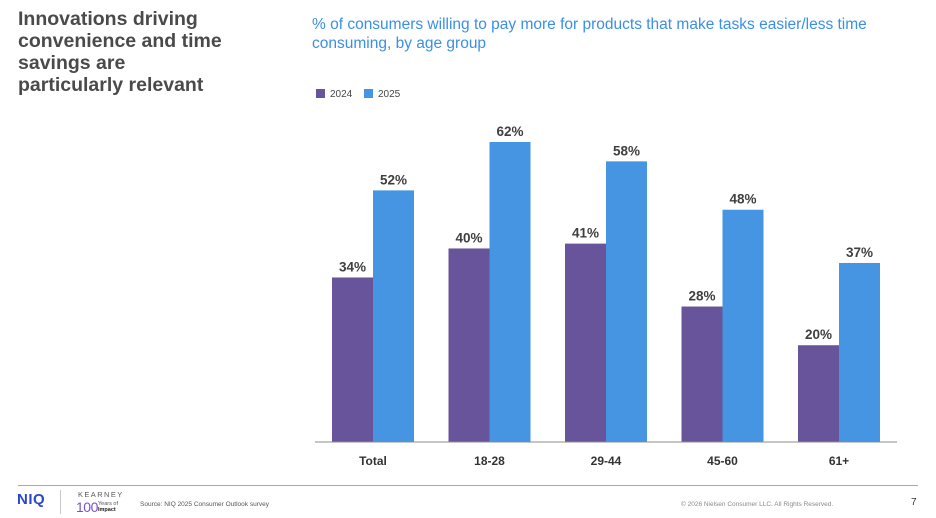  Describe the element at coordinates (389, 94) in the screenshot. I see `legend-label-2025: 2025` at that location.